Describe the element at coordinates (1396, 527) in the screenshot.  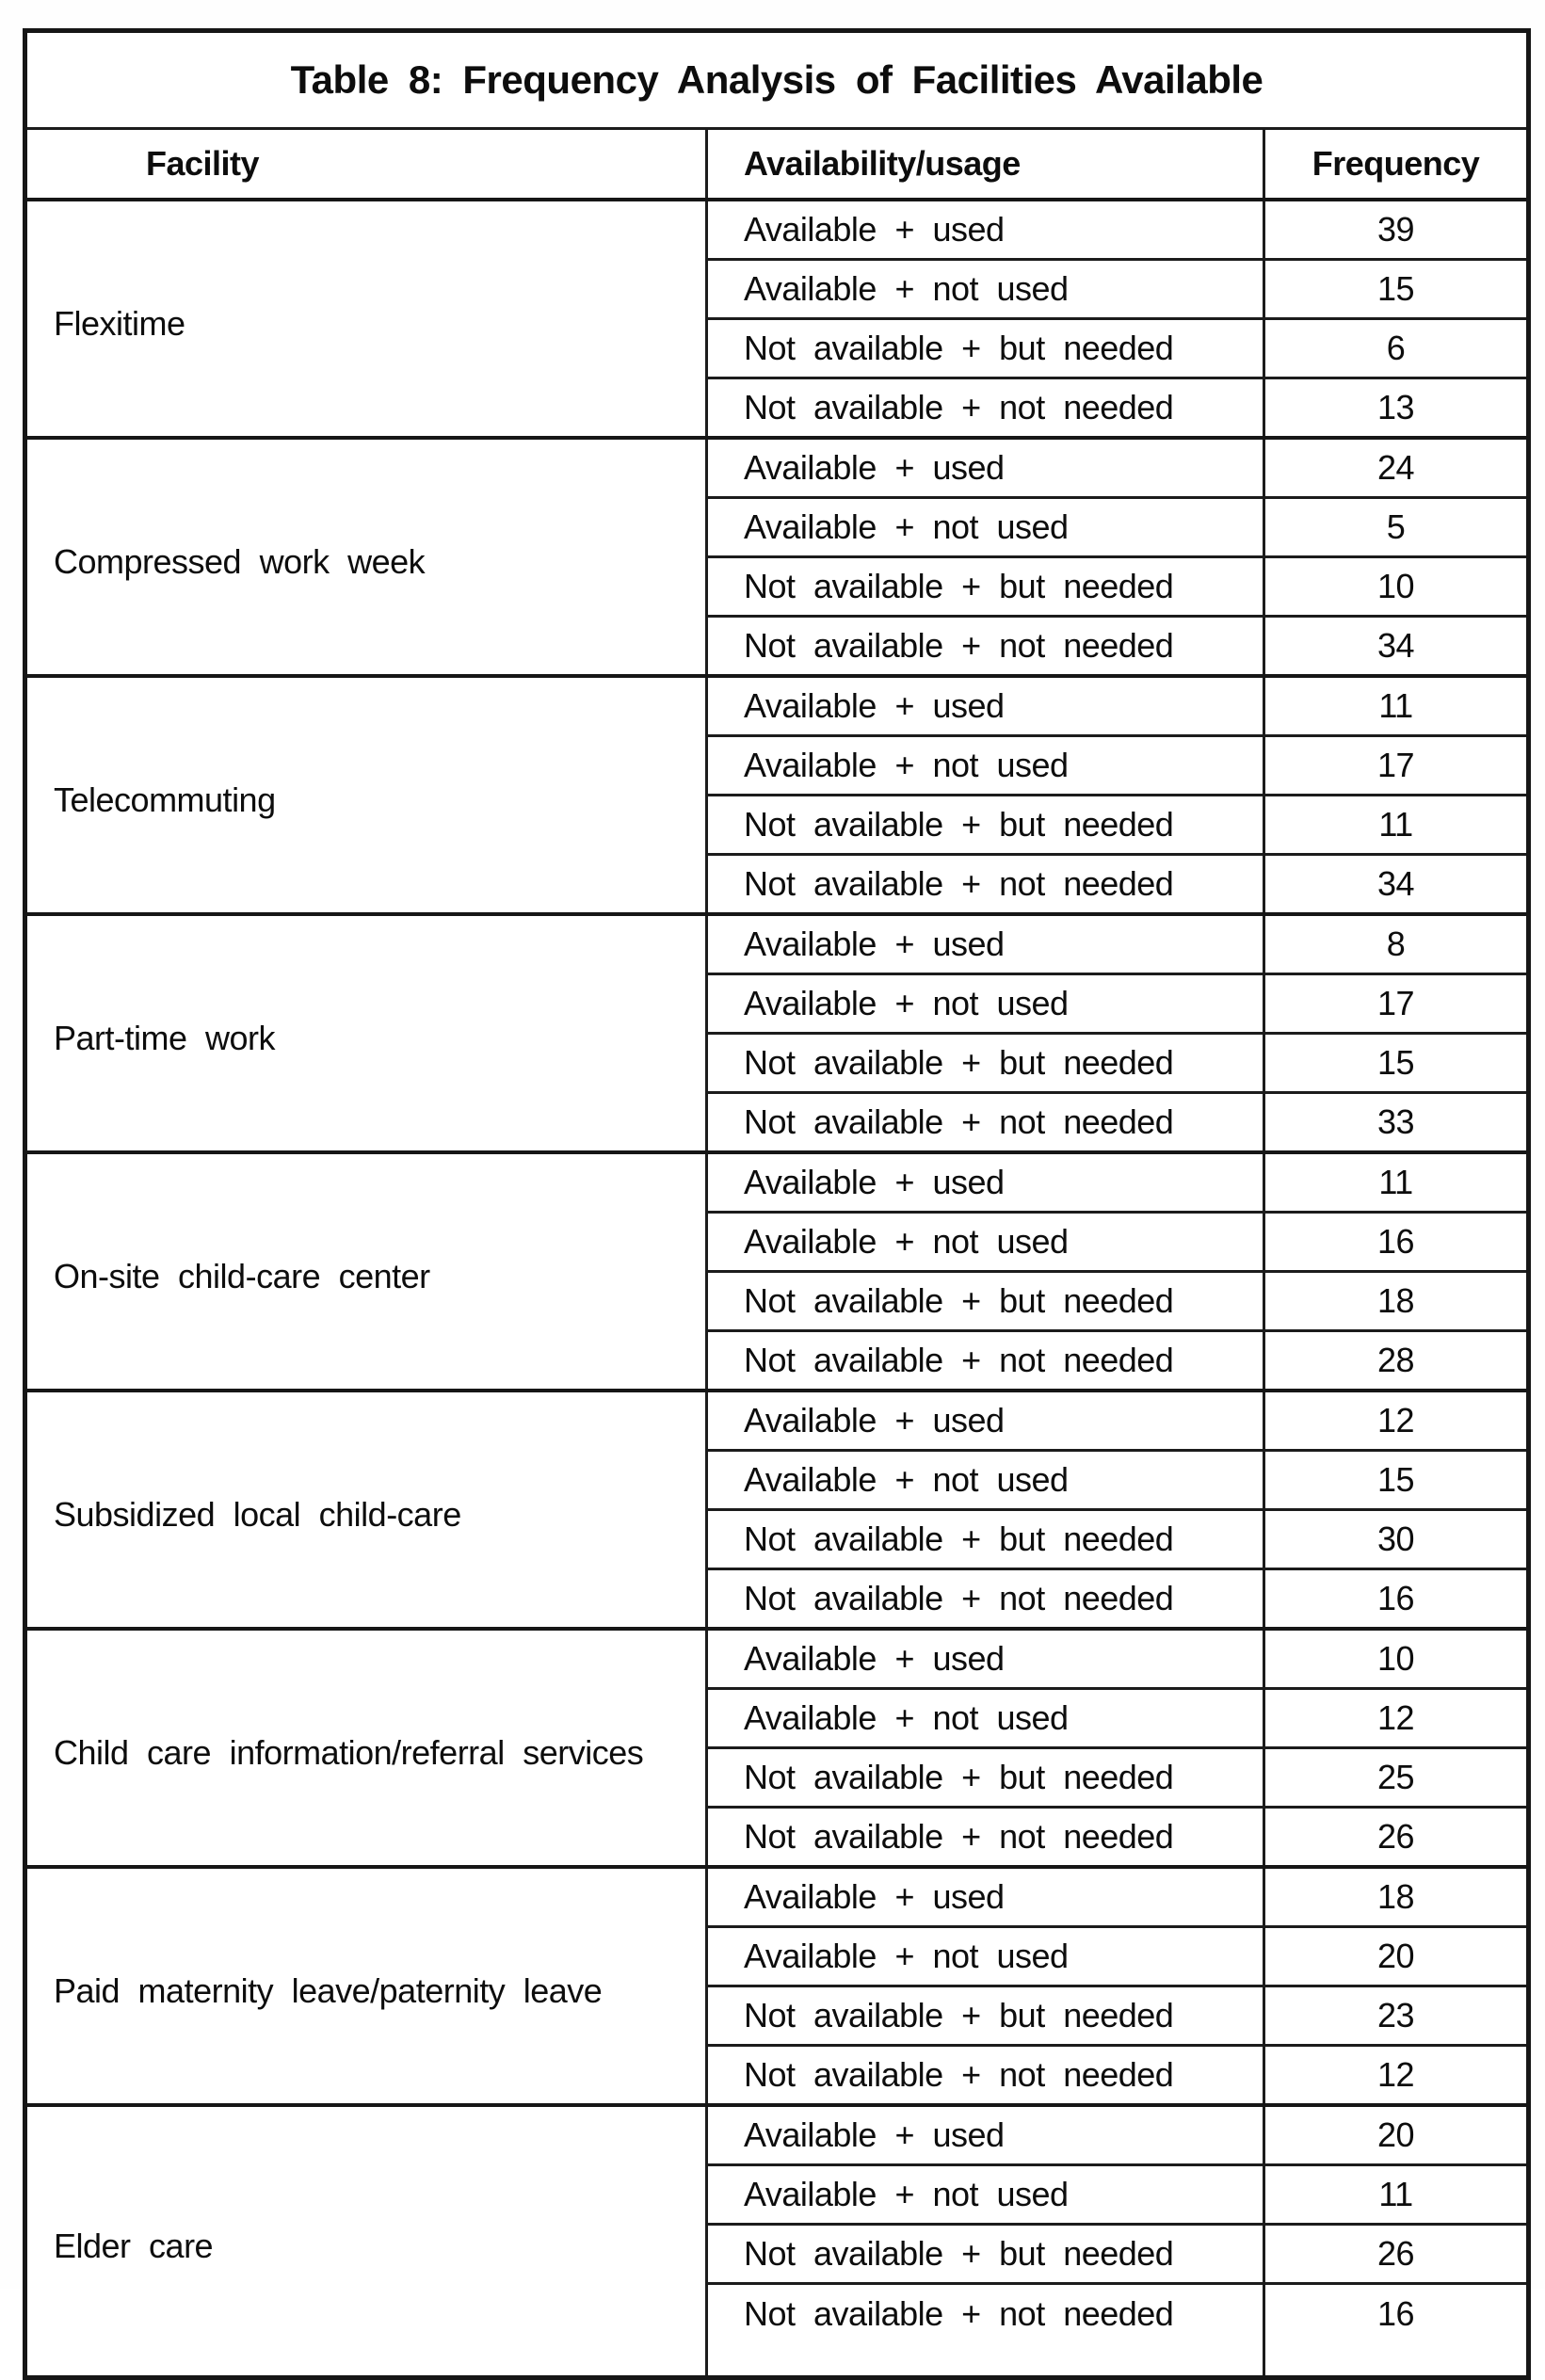
I see `frequency-cell: 5` at that location.